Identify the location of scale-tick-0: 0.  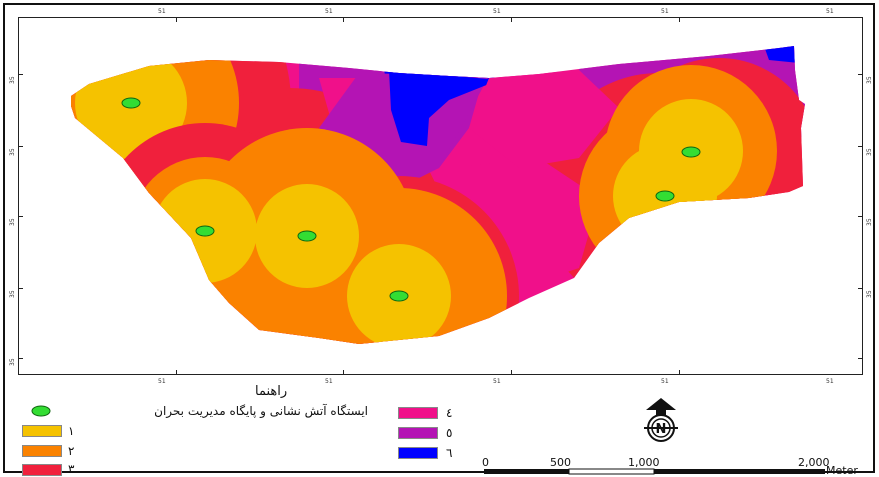
(485, 462).